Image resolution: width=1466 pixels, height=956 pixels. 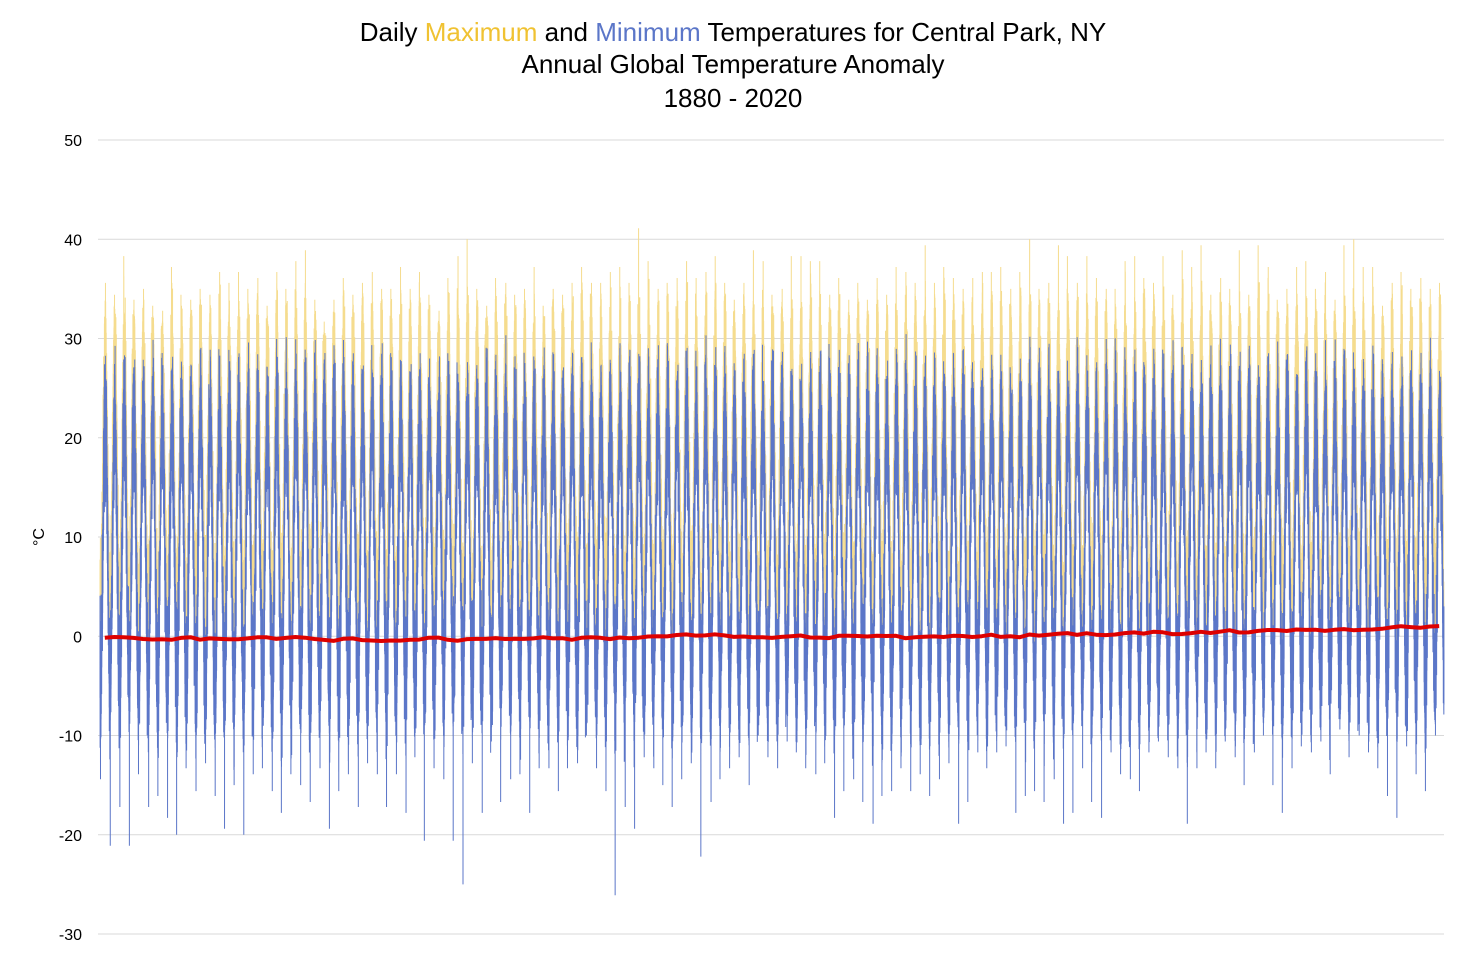 What do you see at coordinates (73, 538) in the screenshot?
I see `y-tick-label: 10` at bounding box center [73, 538].